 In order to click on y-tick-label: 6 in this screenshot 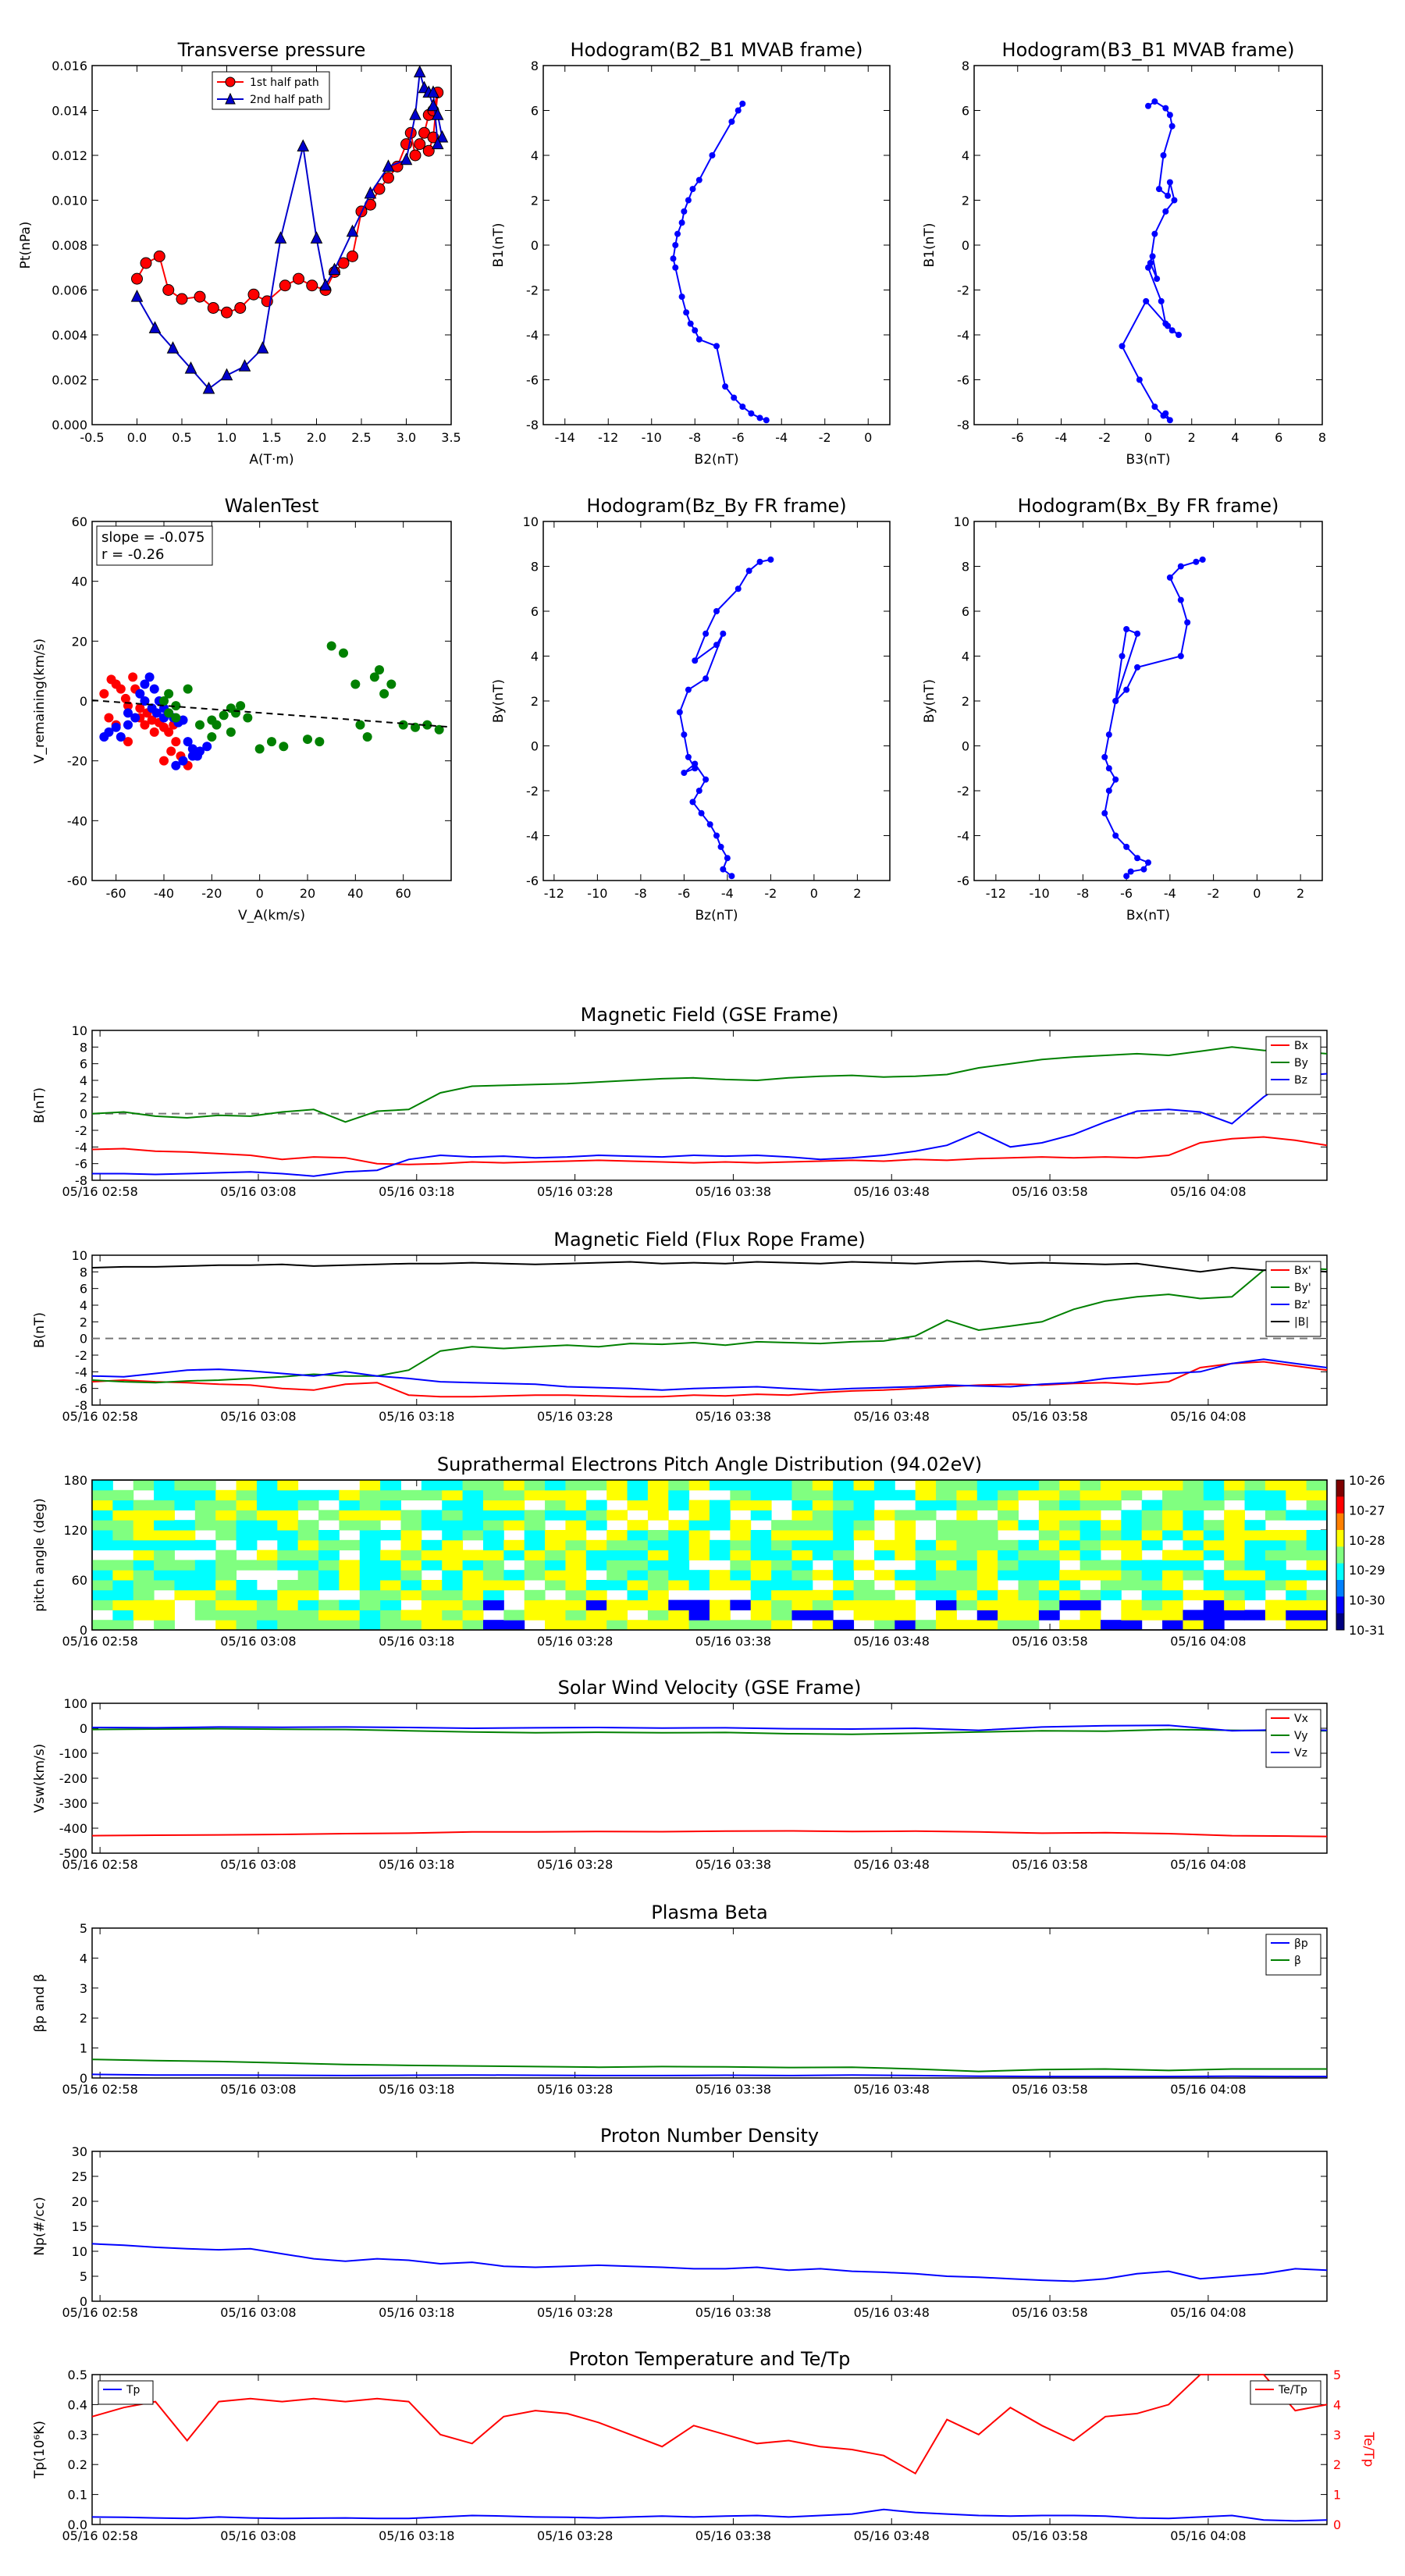, I will do `click(965, 111)`.